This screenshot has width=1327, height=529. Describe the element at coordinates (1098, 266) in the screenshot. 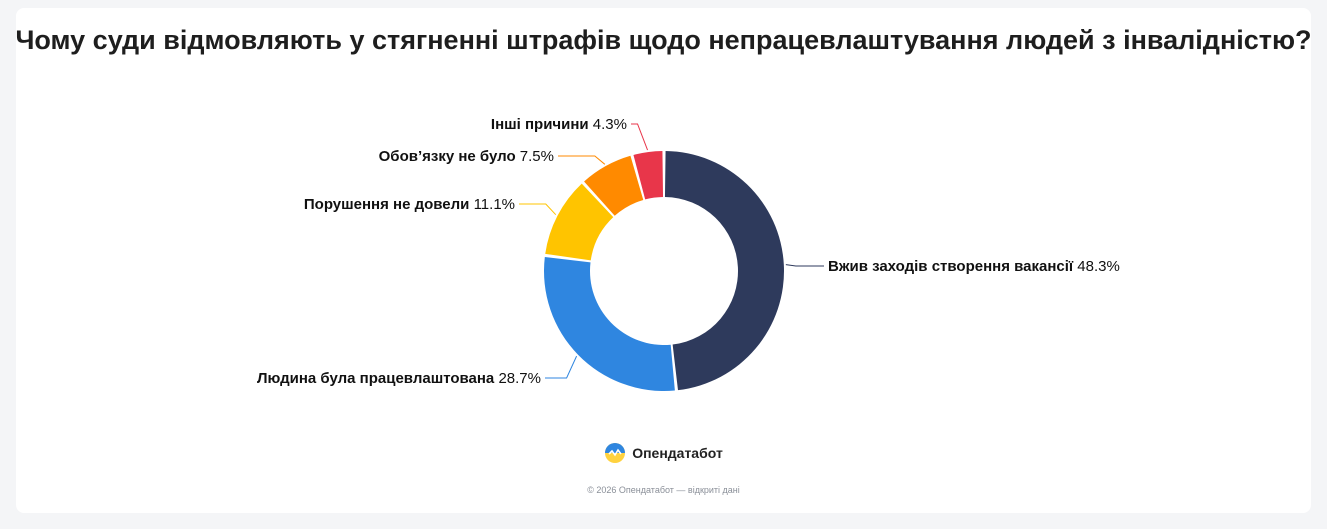

I see `slice-label-value: 48.3%` at that location.